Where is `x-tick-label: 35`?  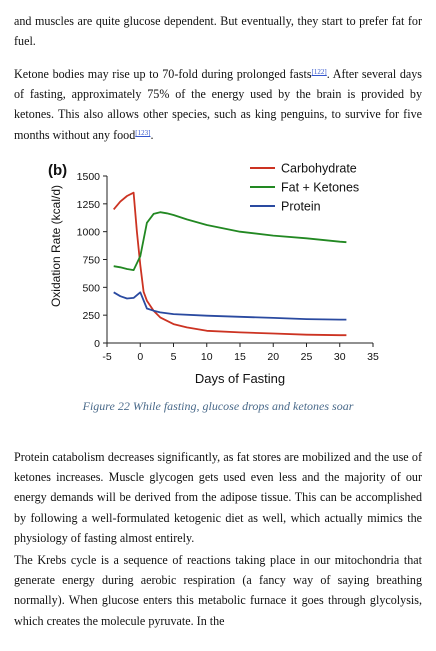
x-tick-label: 35 is located at coordinates (373, 357).